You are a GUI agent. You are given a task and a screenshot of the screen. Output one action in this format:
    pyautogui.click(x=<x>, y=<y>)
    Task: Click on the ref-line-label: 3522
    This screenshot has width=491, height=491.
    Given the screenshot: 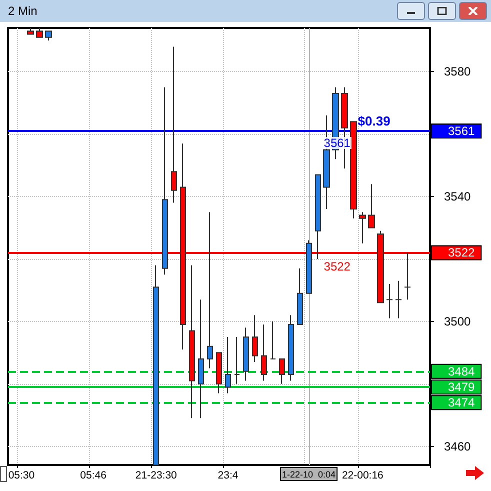 What is the action you would take?
    pyautogui.click(x=337, y=267)
    